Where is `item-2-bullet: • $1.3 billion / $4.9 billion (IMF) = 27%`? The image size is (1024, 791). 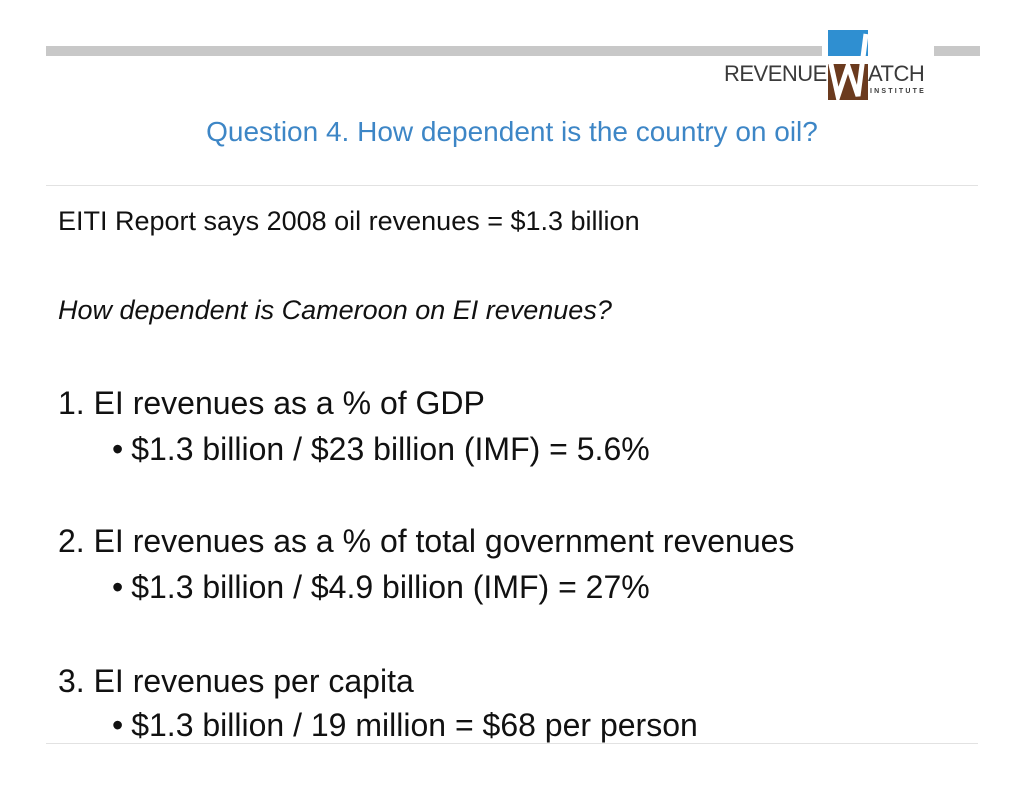
item-2-bullet: • $1.3 billion / $4.9 billion (IMF) = 27% is located at coordinates (381, 587).